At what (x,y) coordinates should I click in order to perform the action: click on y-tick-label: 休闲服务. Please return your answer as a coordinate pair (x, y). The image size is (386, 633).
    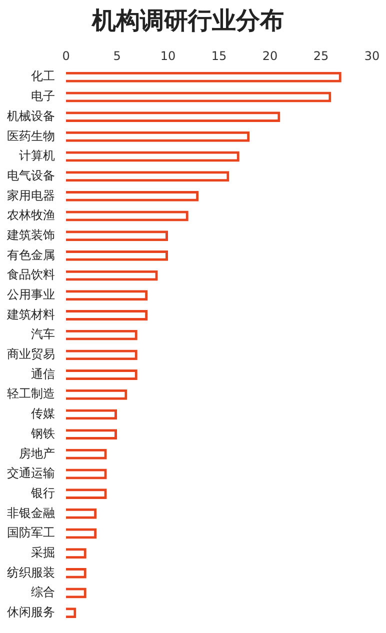
    Looking at the image, I should click on (31, 612).